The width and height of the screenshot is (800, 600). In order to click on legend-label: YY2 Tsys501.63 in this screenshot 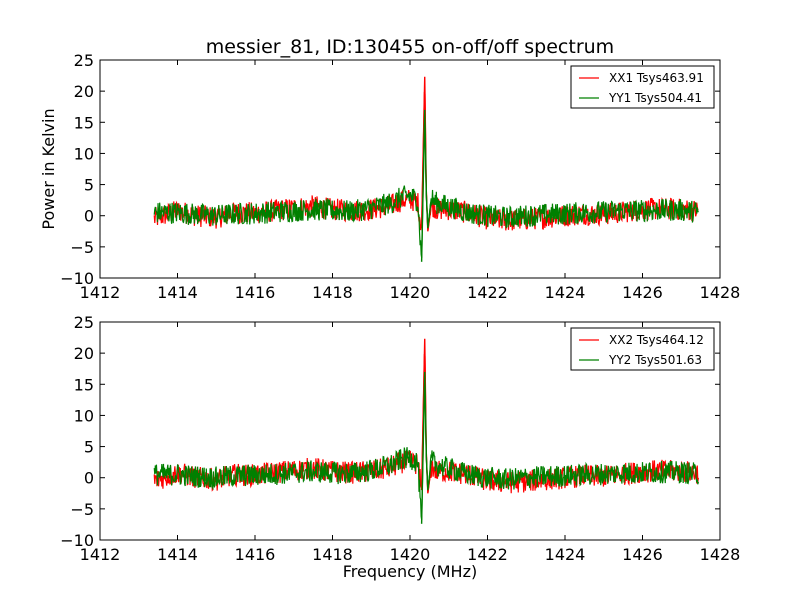, I will do `click(655, 360)`.